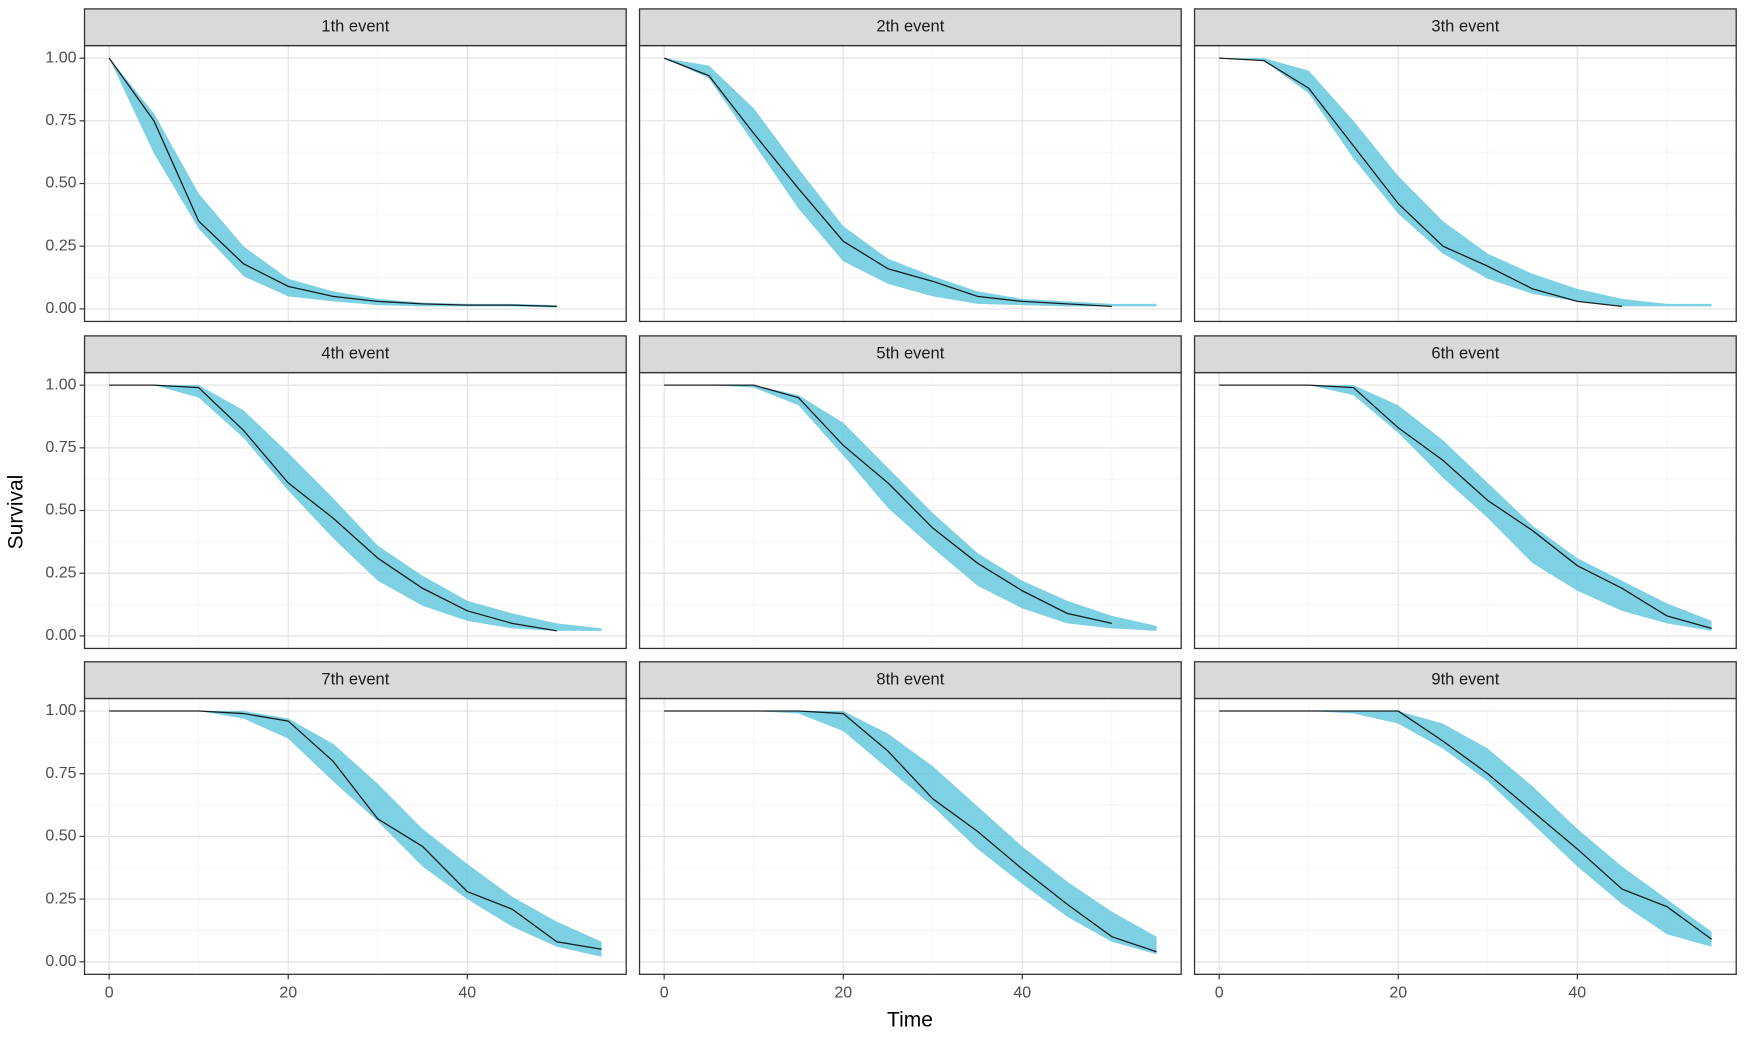 The image size is (1744, 1039). I want to click on strip-label: 8th event, so click(910, 679).